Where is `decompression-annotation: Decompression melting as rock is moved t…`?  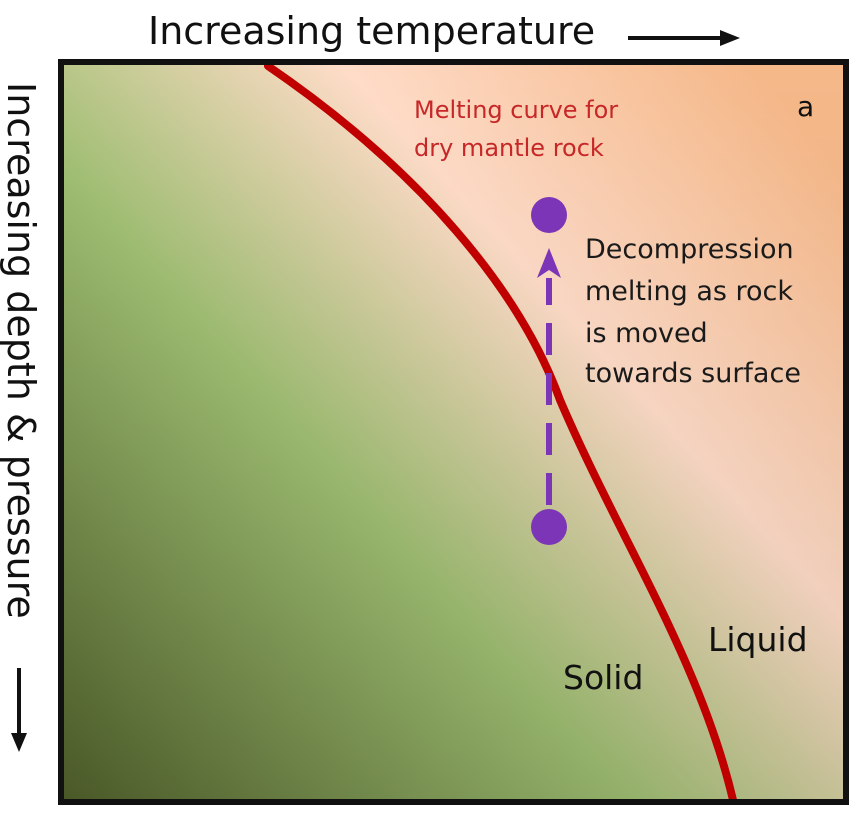 decompression-annotation: Decompression melting as rock is moved t… is located at coordinates (693, 311).